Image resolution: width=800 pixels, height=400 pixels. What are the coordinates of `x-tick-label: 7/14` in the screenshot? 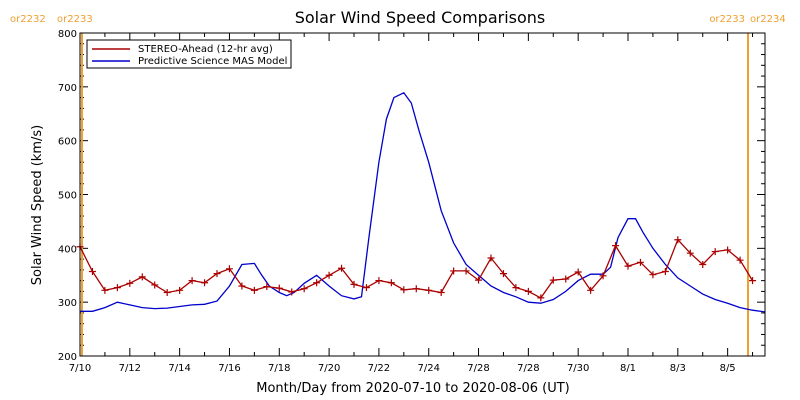 It's located at (179, 368).